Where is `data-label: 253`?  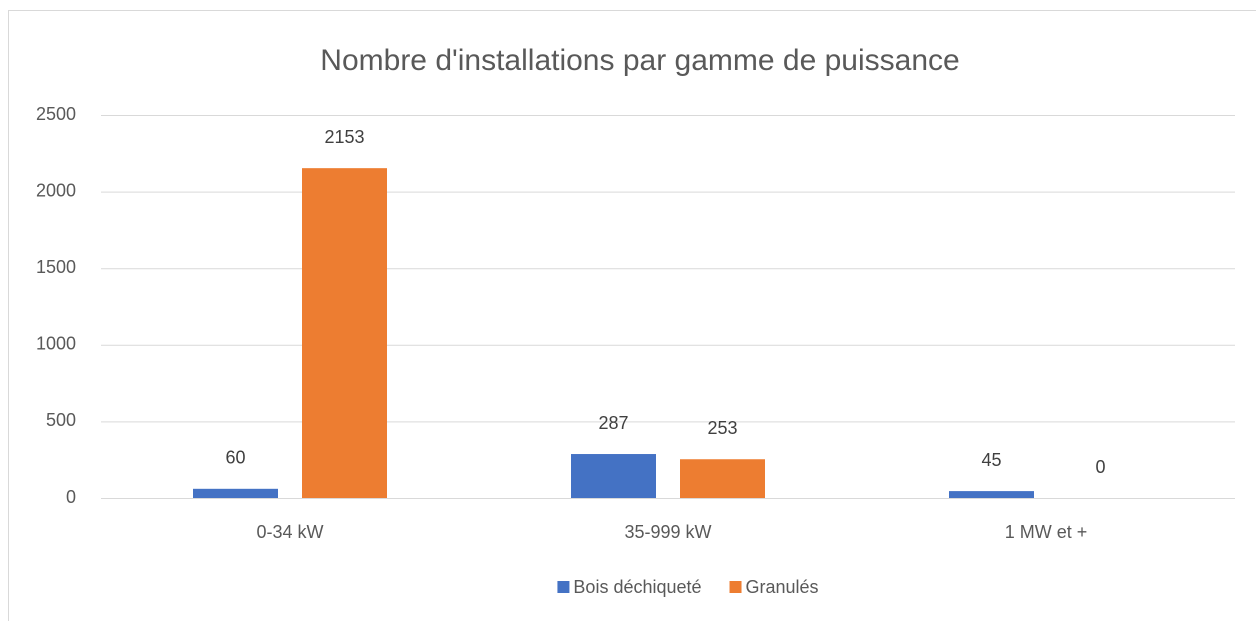 data-label: 253 is located at coordinates (722, 428).